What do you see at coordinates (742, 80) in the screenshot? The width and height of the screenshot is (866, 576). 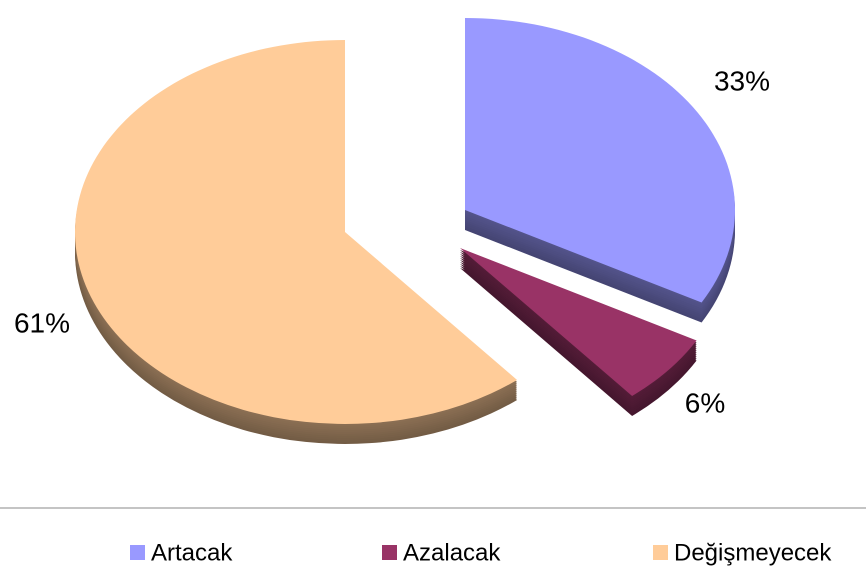 I see `value-label: 33%` at bounding box center [742, 80].